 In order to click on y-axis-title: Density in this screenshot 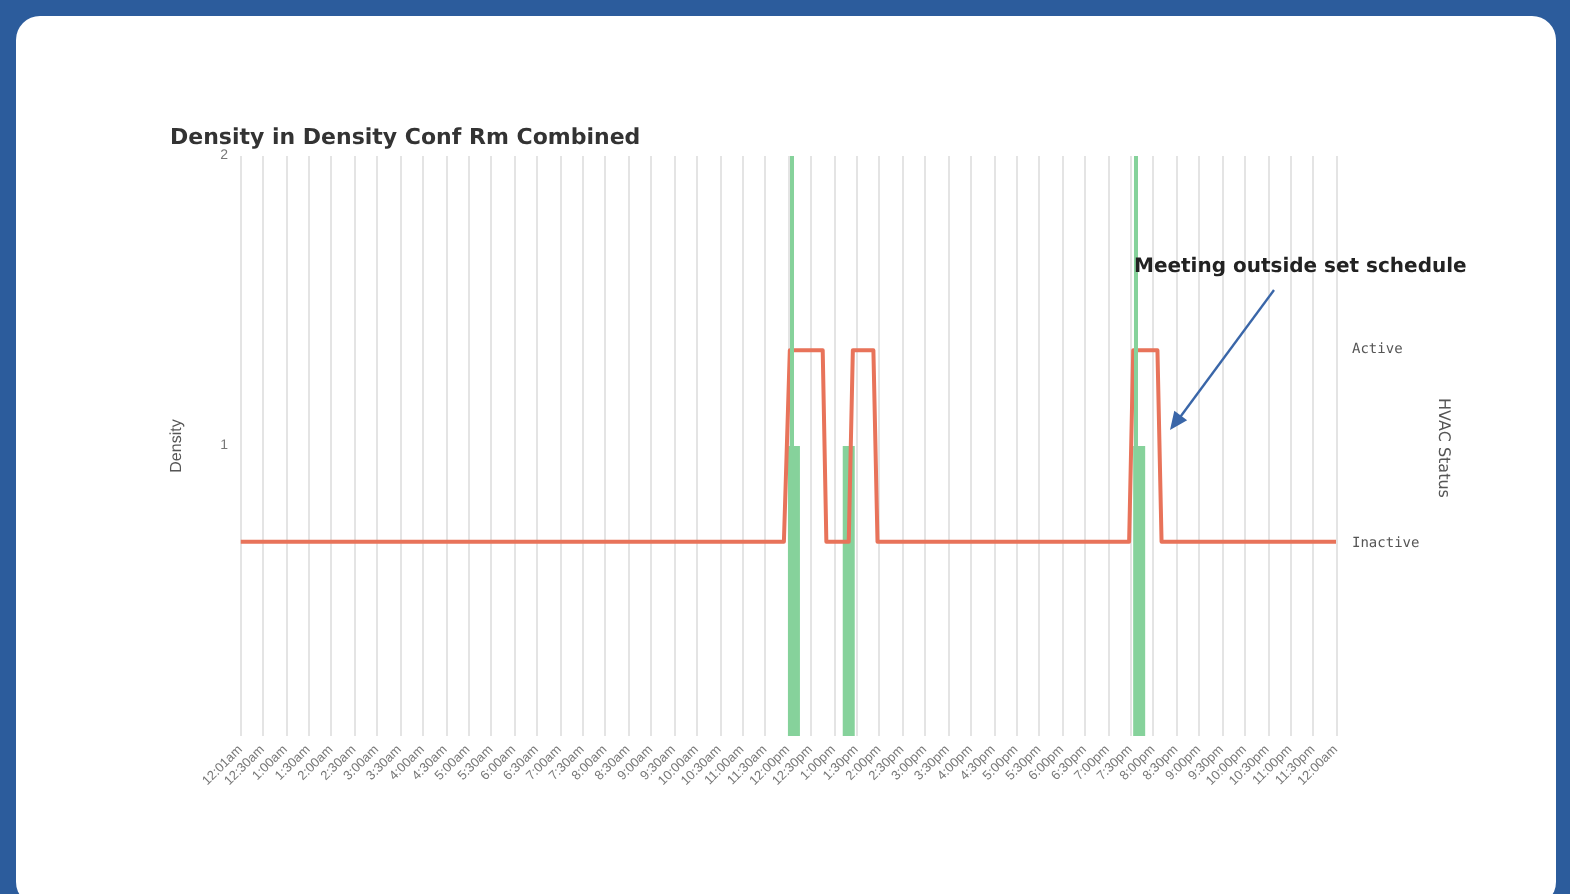, I will do `click(176, 446)`.